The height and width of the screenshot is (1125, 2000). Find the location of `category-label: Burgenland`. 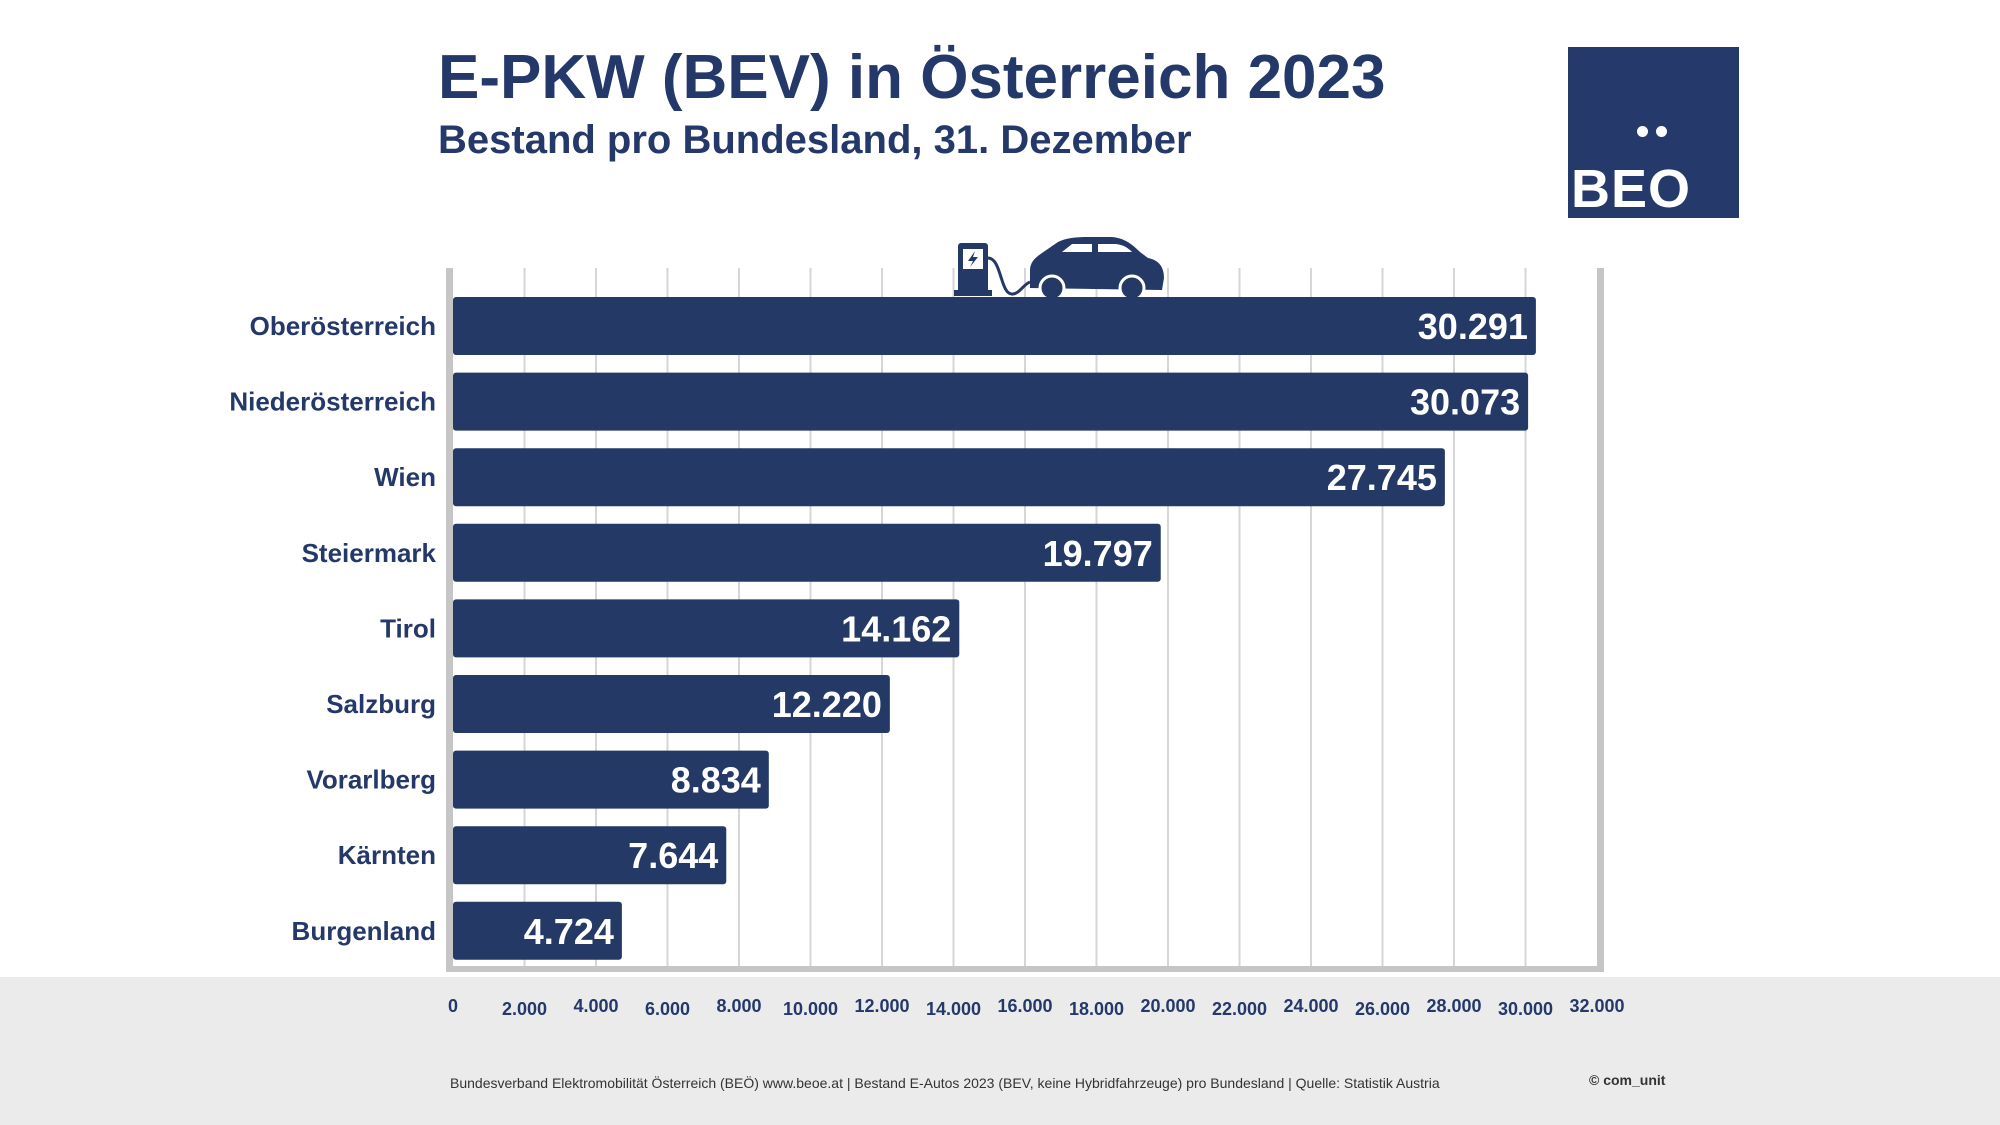

category-label: Burgenland is located at coordinates (364, 931).